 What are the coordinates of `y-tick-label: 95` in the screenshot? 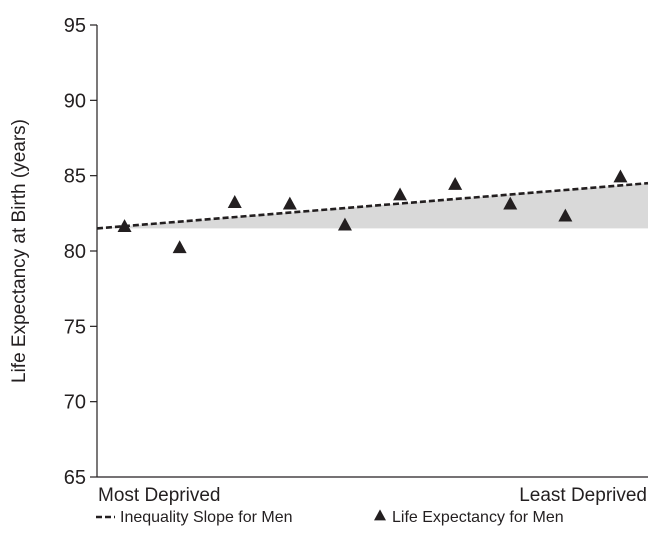 It's located at (75, 26).